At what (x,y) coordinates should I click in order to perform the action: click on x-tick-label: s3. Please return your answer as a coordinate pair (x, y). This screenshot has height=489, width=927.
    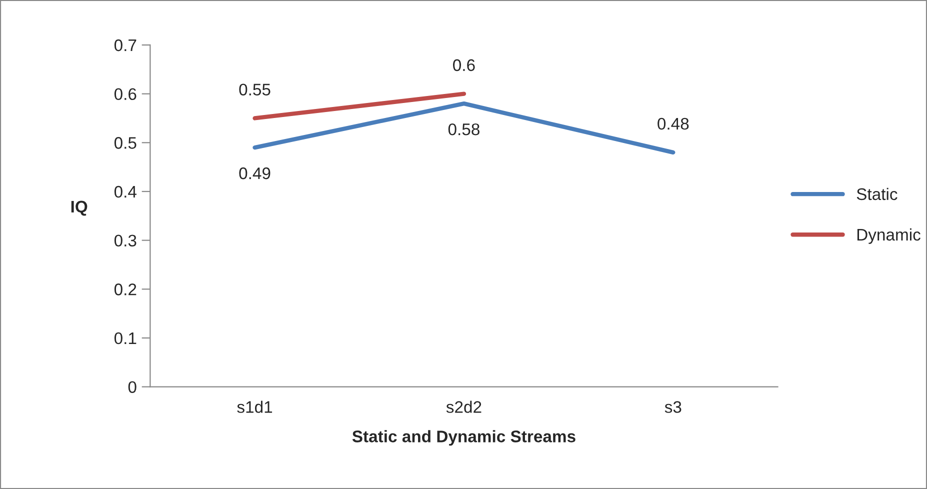
    Looking at the image, I should click on (673, 407).